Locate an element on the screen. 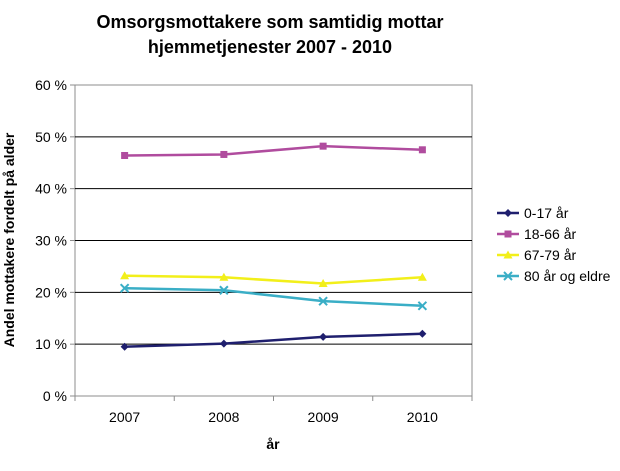 Image resolution: width=620 pixels, height=471 pixels. x-axis-tick-labels: 2007 2008 2009 2010 is located at coordinates (273, 410).